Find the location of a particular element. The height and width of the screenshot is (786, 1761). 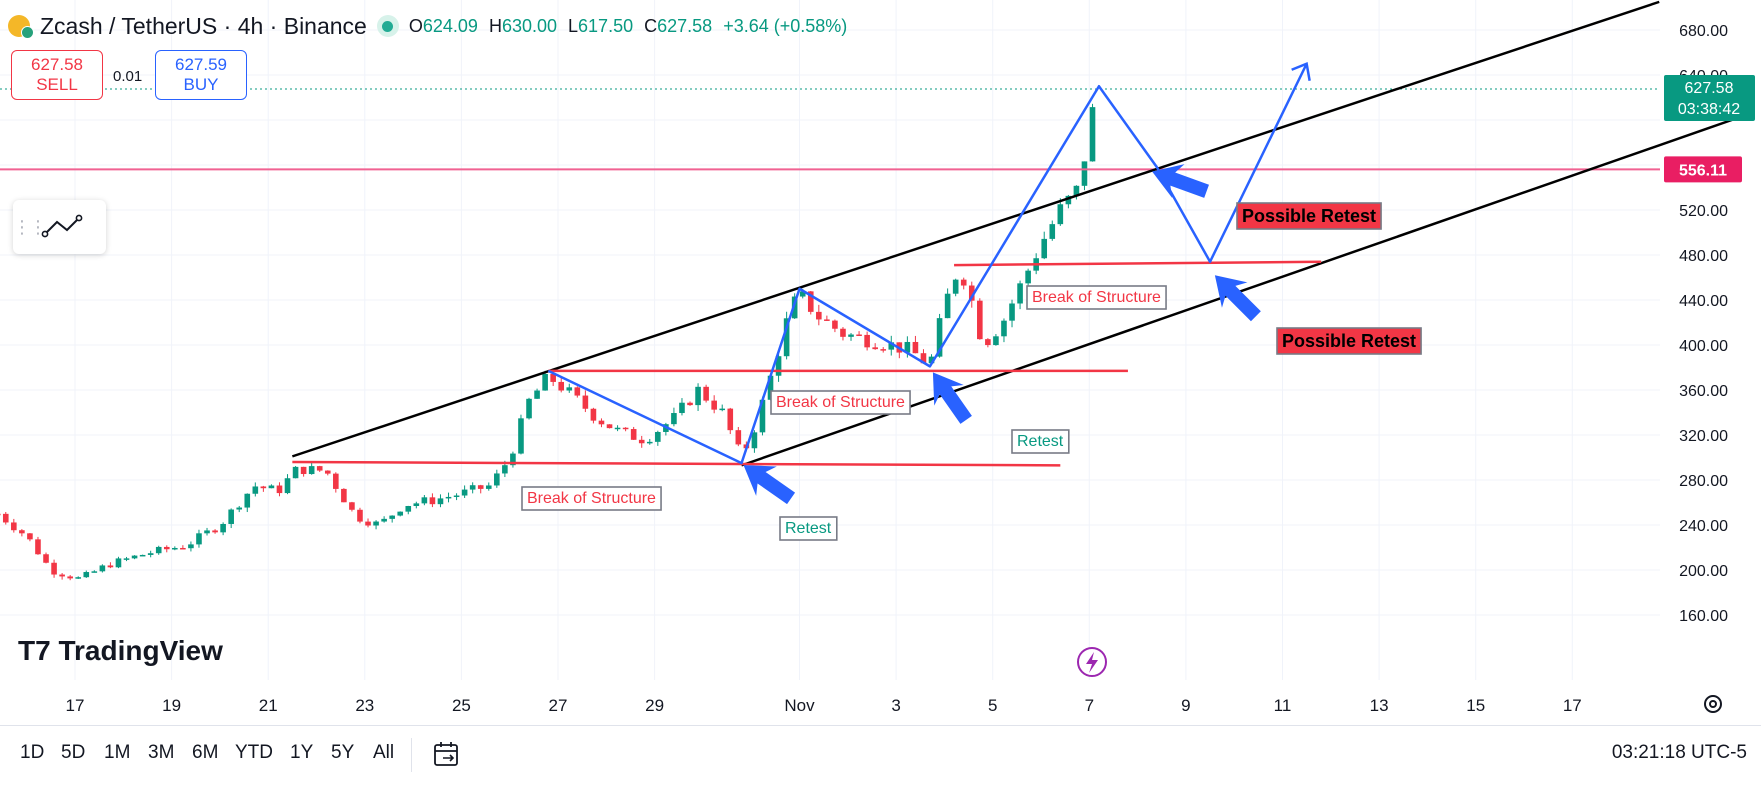

level-price-badge is located at coordinates (1703, 169).